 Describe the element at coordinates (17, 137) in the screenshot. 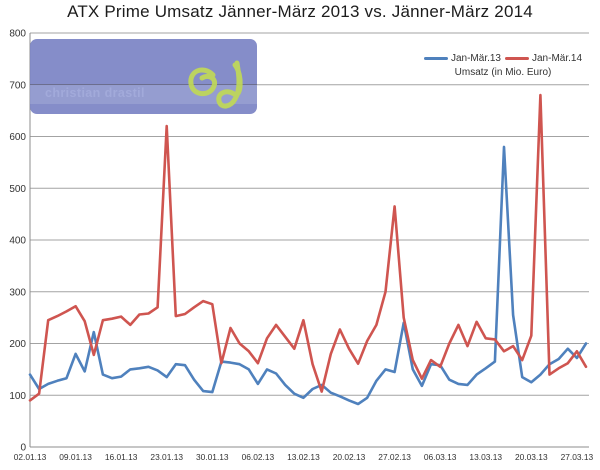

I see `y-axis-tick-label: 600` at that location.